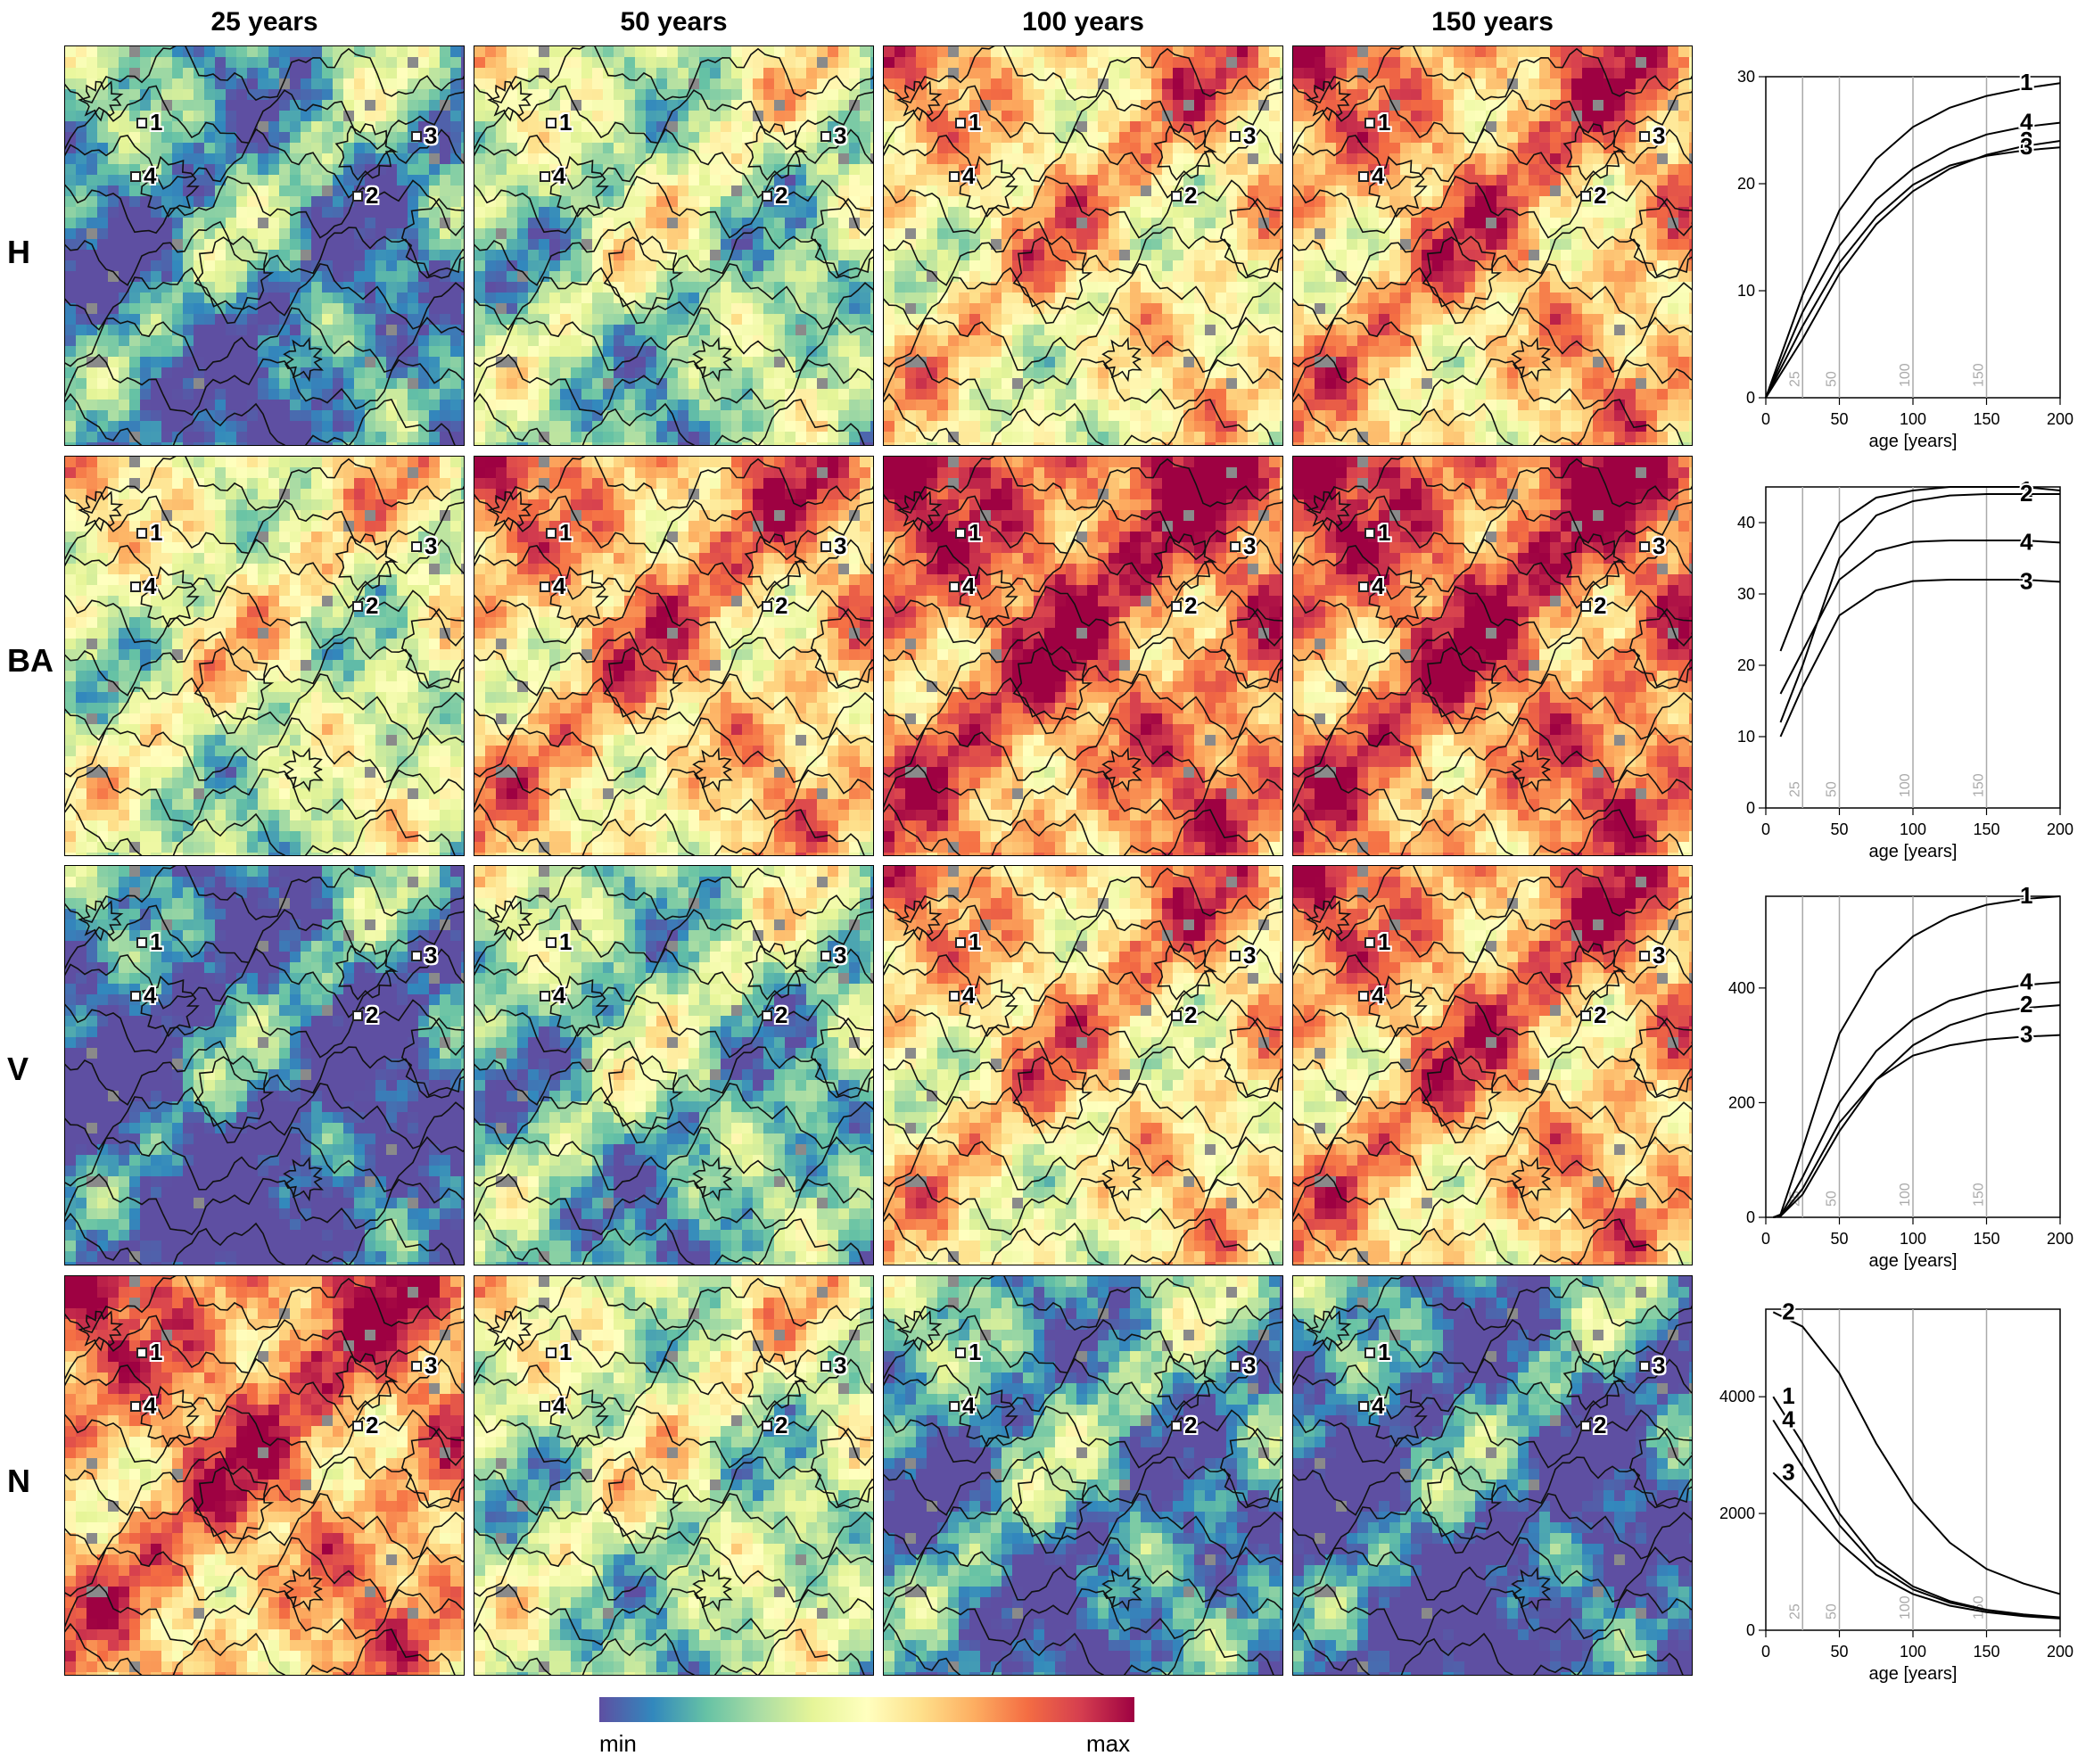 The height and width of the screenshot is (1764, 2094). I want to click on map-ba-150: 1 2 3 4, so click(1492, 656).